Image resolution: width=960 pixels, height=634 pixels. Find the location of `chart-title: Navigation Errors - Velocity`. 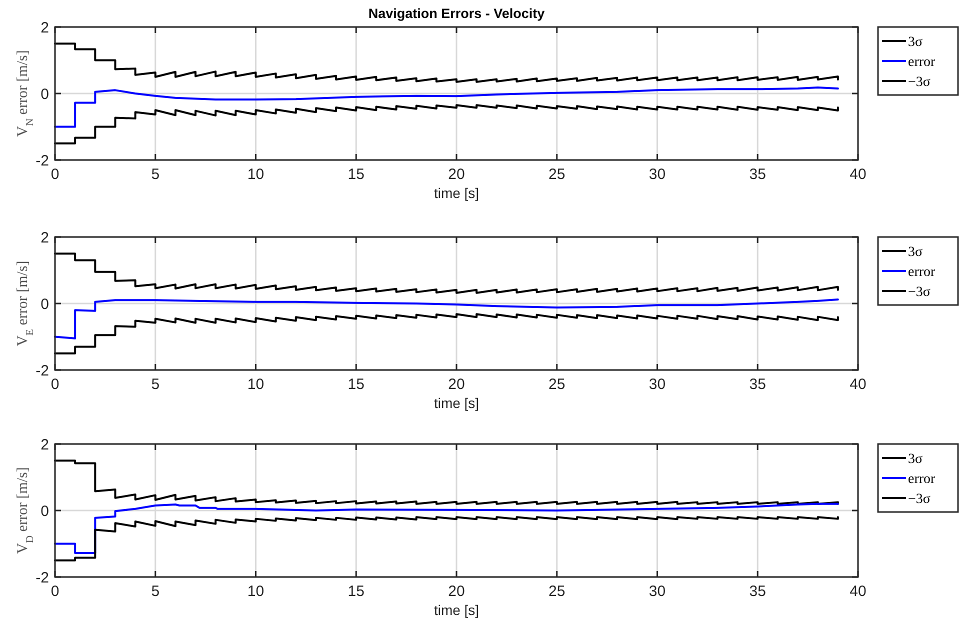

chart-title: Navigation Errors - Velocity is located at coordinates (457, 13).